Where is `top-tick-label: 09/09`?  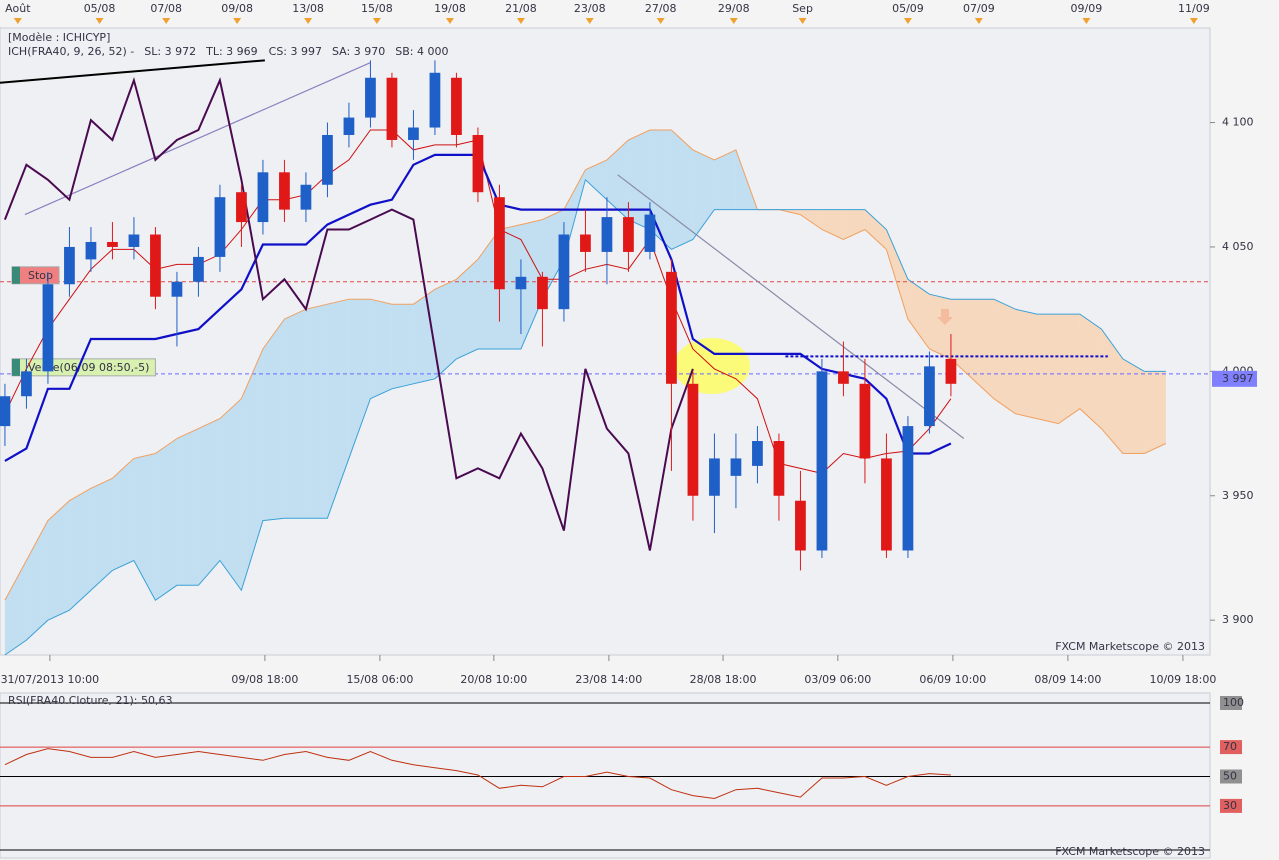
top-tick-label: 09/09 is located at coordinates (1087, 8).